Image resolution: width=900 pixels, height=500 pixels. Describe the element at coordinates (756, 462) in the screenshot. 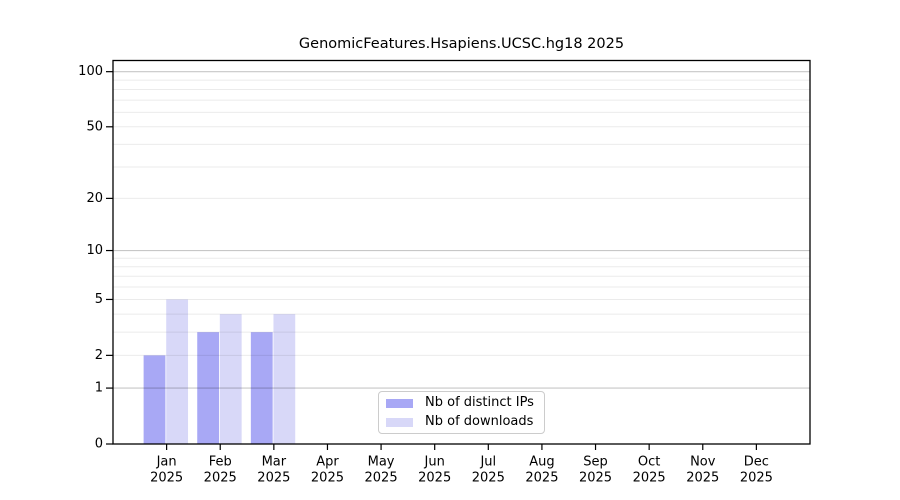

I see `x-tick-label-month: Dec` at that location.